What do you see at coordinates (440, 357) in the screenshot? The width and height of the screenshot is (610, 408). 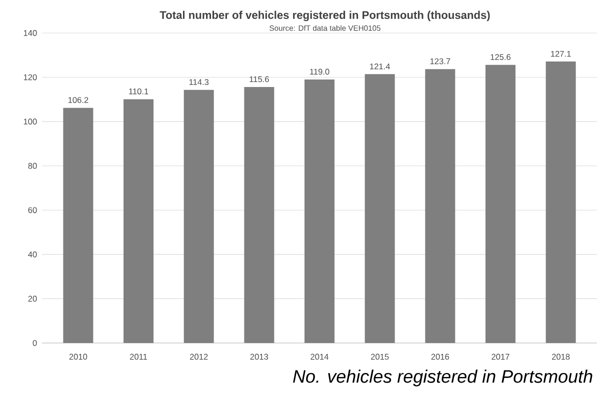 I see `x-tick-label: 2016` at bounding box center [440, 357].